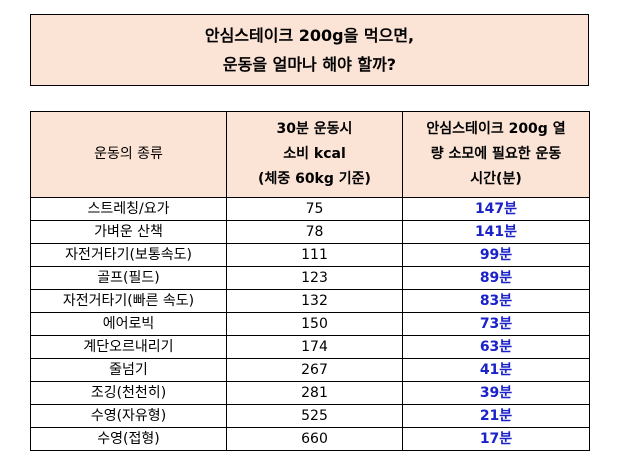  I want to click on table-row: 수영(자유형) 525 21분, so click(310, 416).